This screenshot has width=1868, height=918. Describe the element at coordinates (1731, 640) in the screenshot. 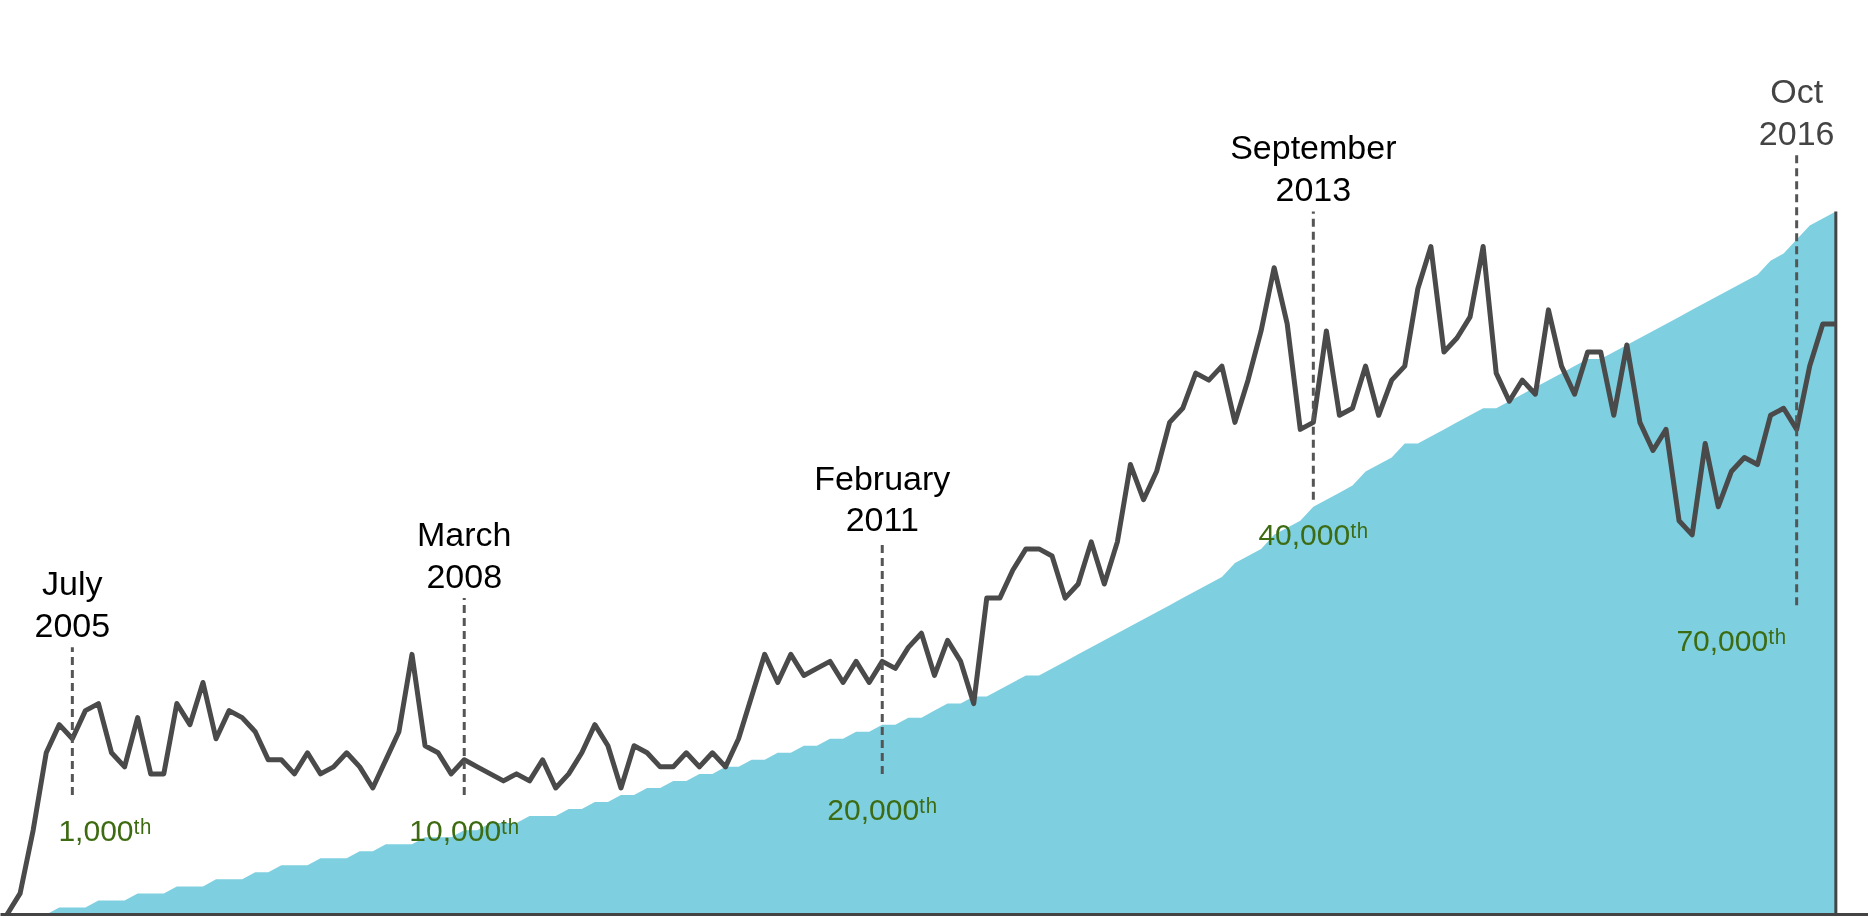

I see `annotation: 70,000ᵗʰ` at that location.